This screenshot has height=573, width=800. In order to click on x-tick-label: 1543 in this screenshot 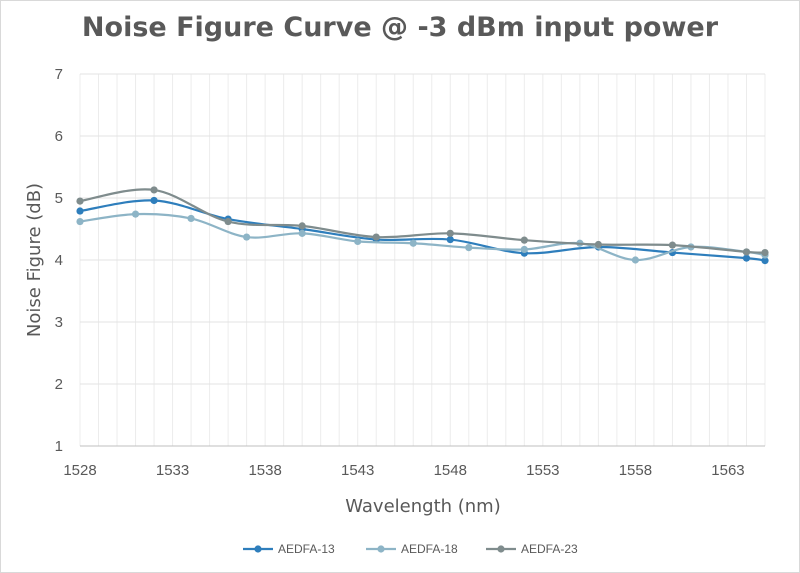, I will do `click(357, 470)`.